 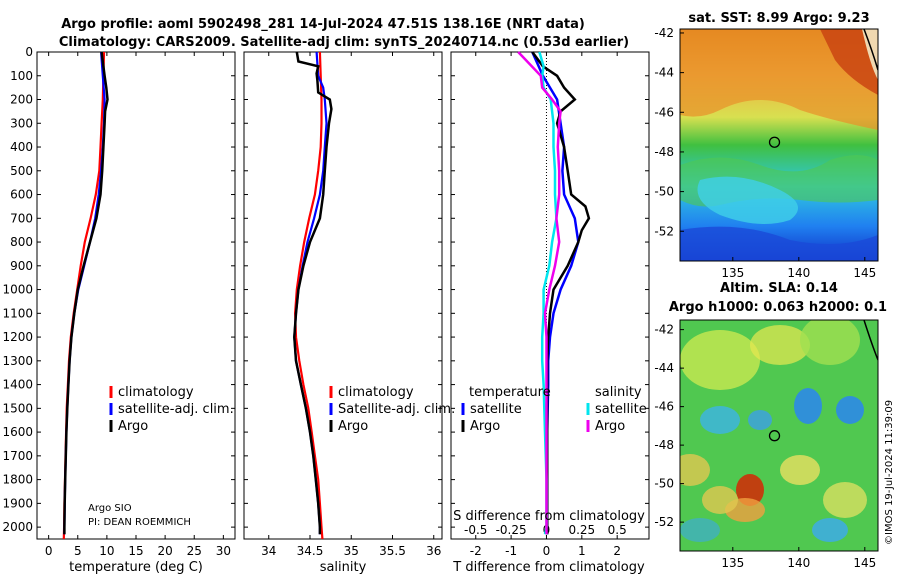 I want to click on x-tick-label: 34.5, so click(x=310, y=551).